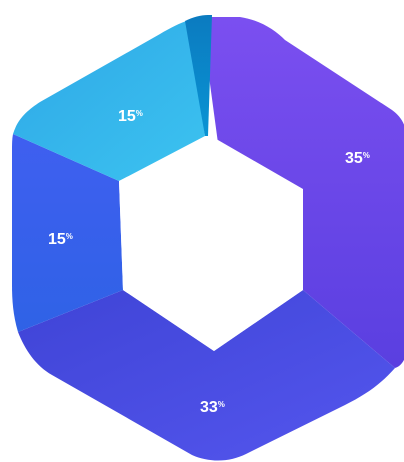 The width and height of the screenshot is (404, 462). I want to click on chart-data-label-33: 33%, so click(212, 407).